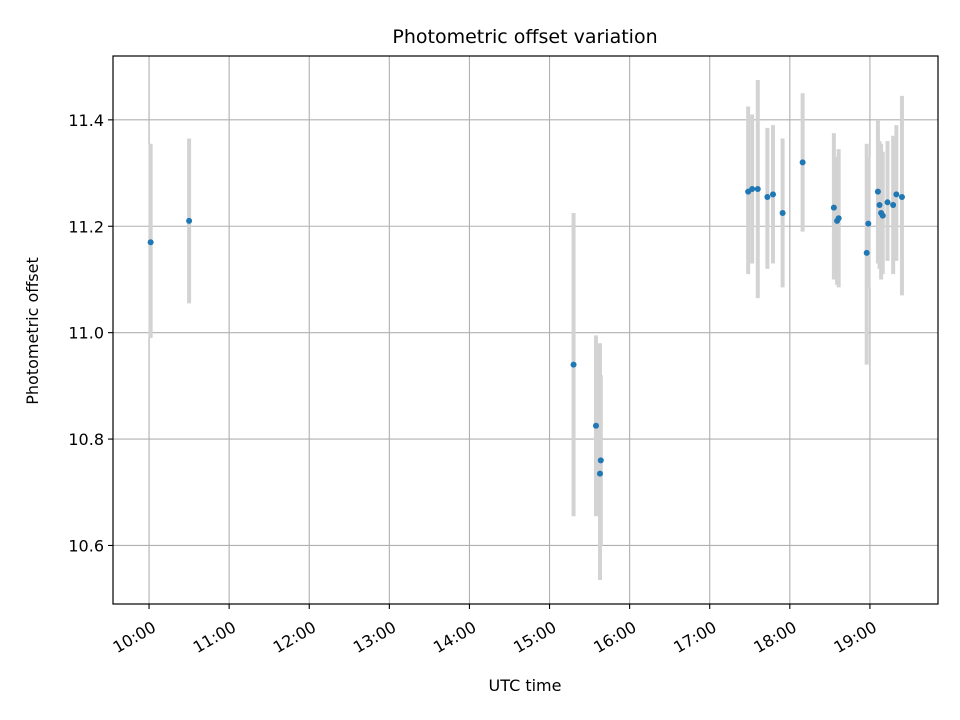 Image resolution: width=960 pixels, height=720 pixels. I want to click on y-tick-label: 10.6, so click(86, 545).